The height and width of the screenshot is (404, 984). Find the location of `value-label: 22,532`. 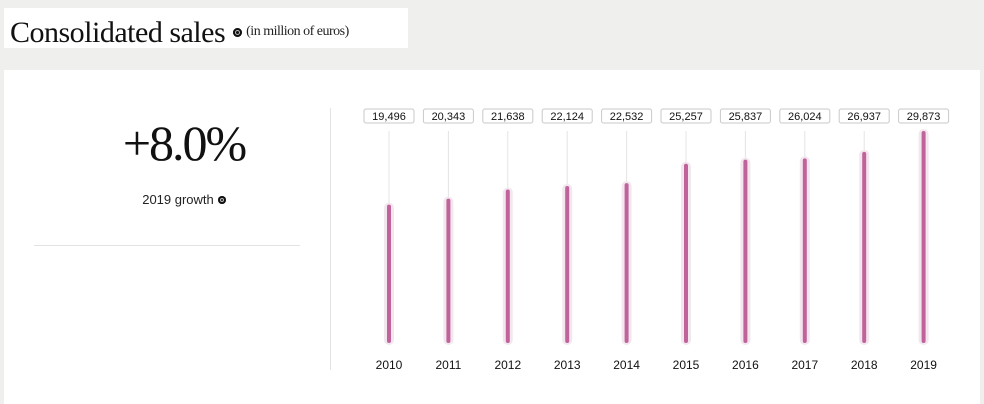

value-label: 22,532 is located at coordinates (627, 117).